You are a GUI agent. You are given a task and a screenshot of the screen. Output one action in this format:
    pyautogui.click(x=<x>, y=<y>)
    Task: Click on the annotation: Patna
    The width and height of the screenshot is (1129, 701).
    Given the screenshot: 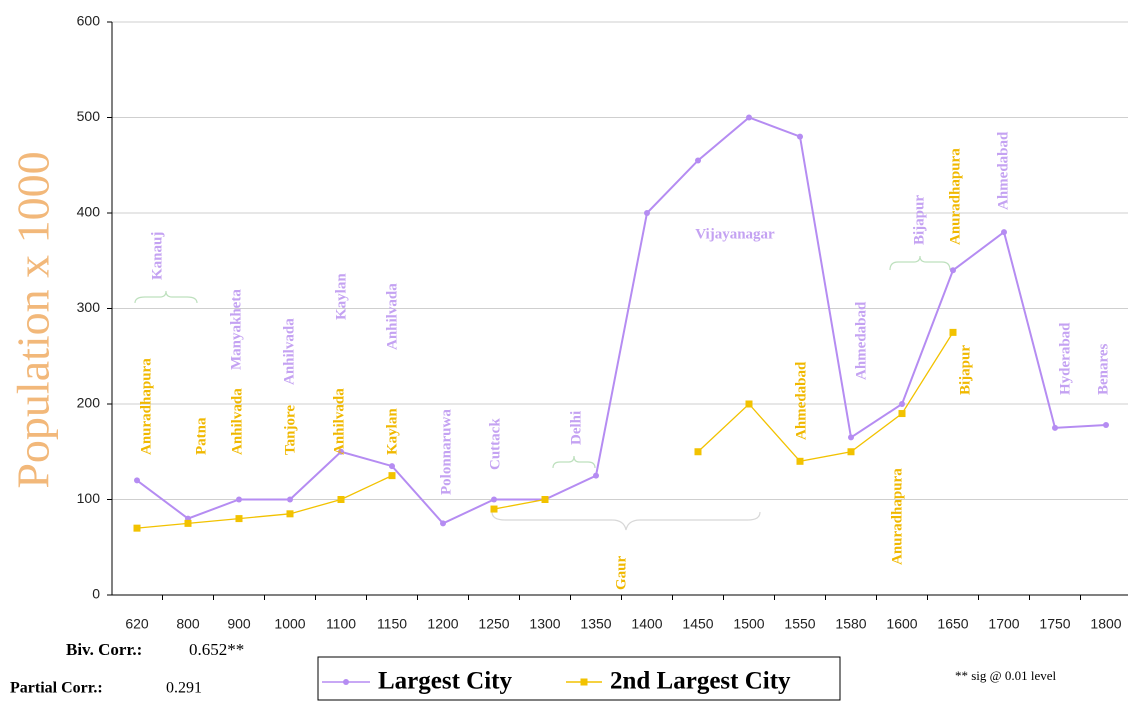 What is the action you would take?
    pyautogui.click(x=201, y=436)
    